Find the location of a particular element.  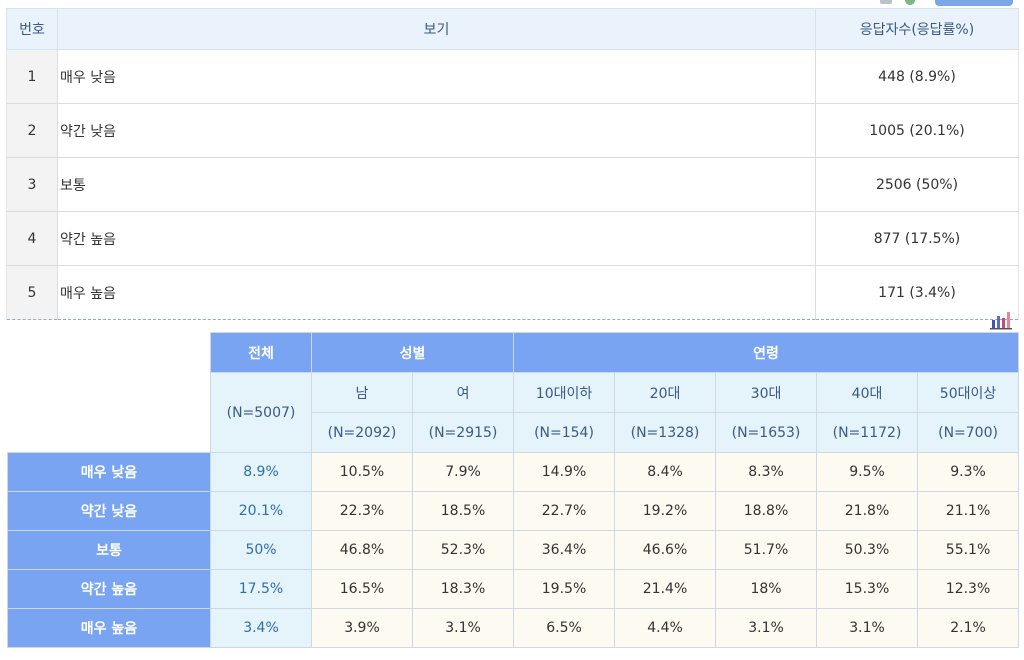

cell-value: 36.4% is located at coordinates (564, 550).